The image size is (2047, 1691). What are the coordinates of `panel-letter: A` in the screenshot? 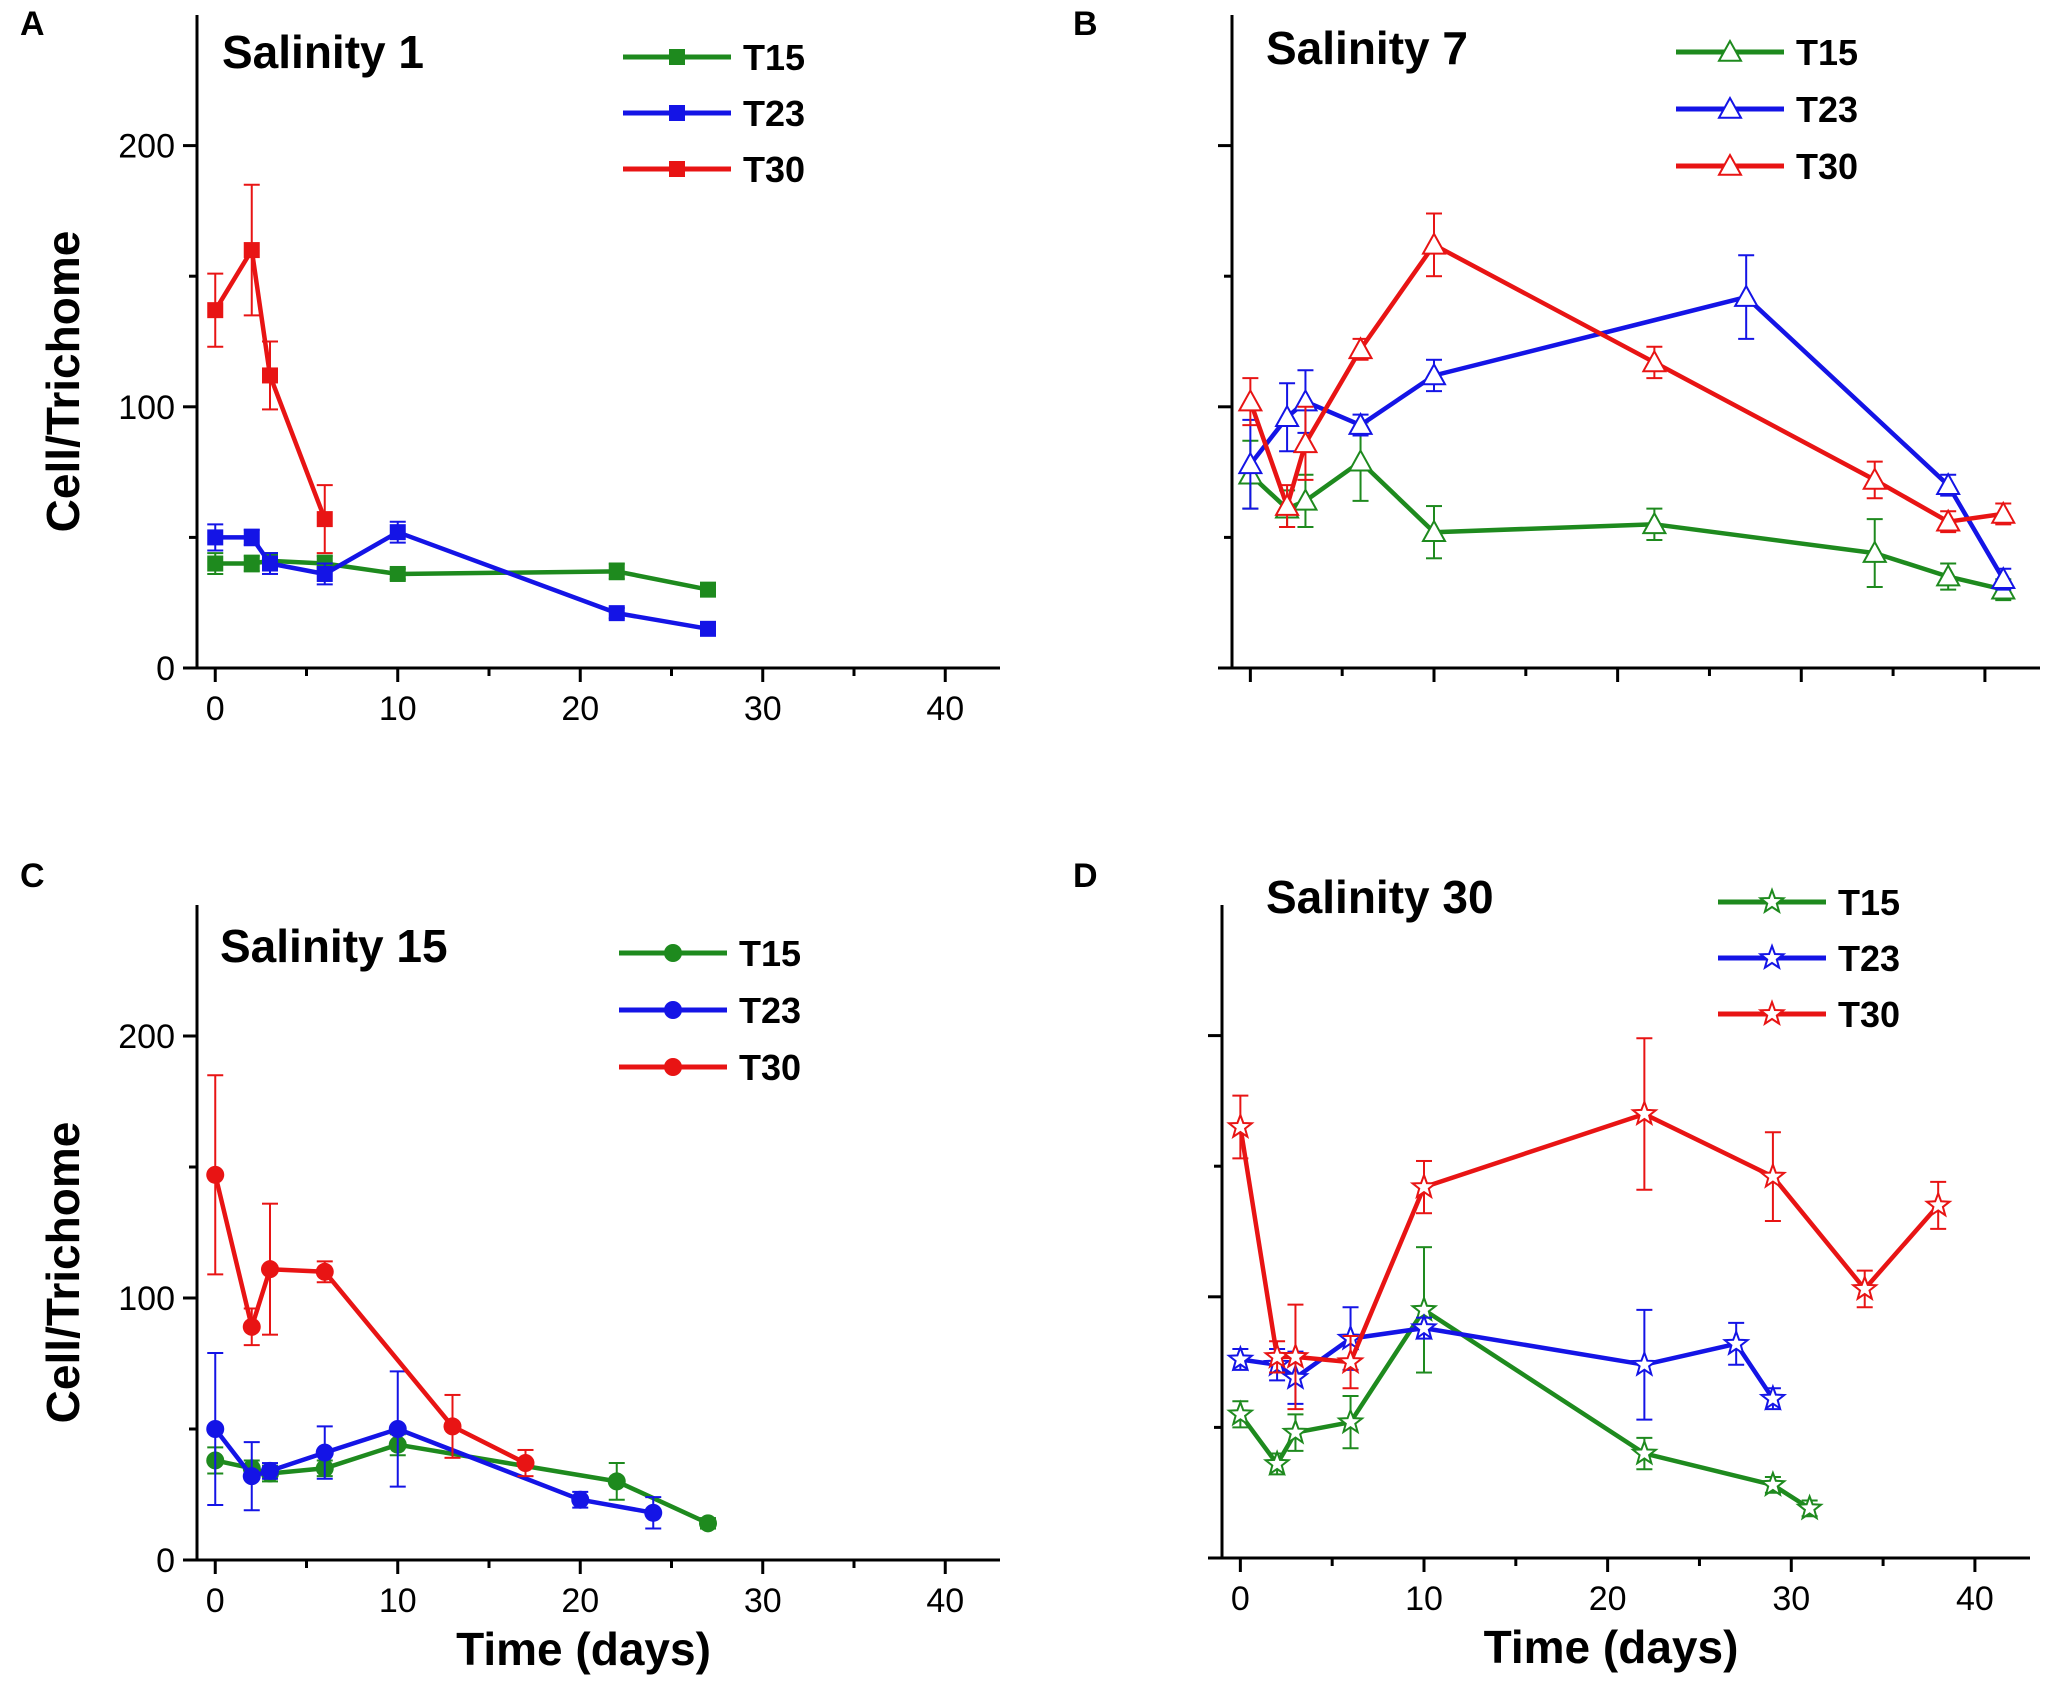 It's located at (32, 24).